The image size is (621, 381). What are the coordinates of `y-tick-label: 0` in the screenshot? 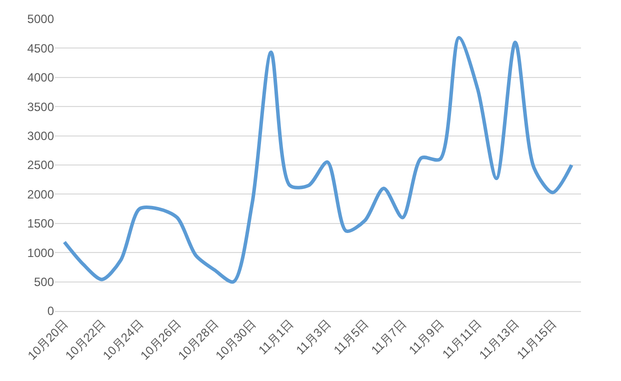 It's located at (50, 311).